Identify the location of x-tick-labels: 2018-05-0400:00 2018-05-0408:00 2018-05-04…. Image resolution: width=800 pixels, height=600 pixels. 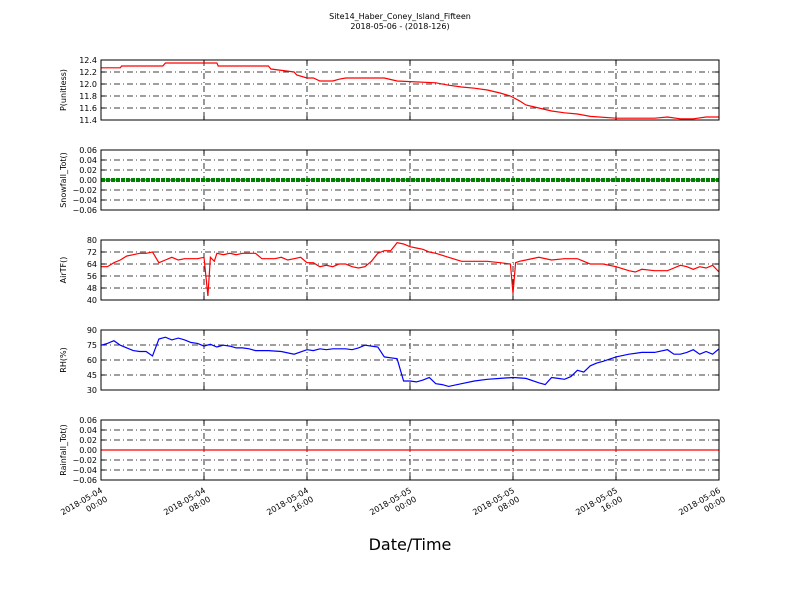
(393, 506).